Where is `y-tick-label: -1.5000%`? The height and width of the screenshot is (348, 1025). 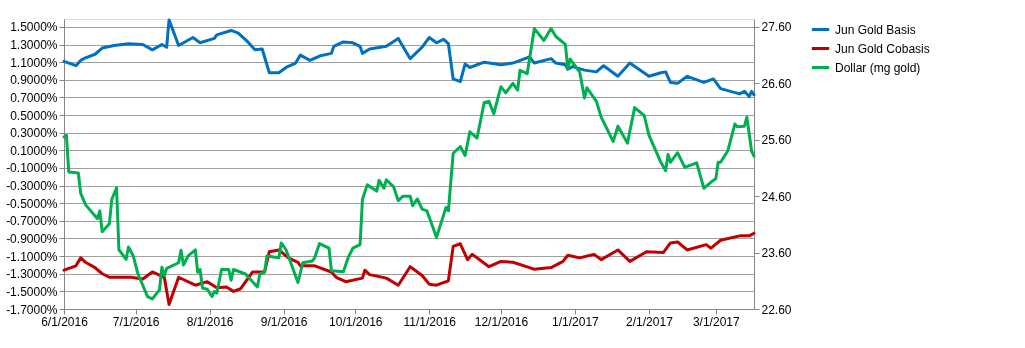 y-tick-label: -1.5000% is located at coordinates (32, 291).